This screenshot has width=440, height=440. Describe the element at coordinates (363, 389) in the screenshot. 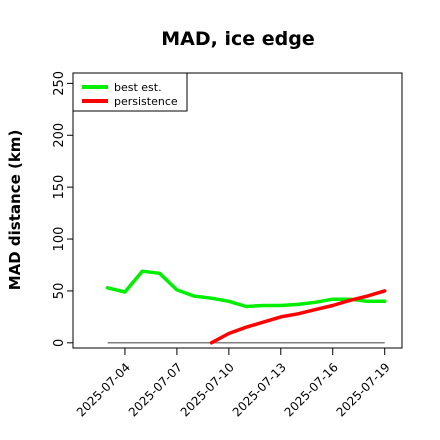

I see `x-tick-label-2025-07-19: 2025-07-19` at that location.